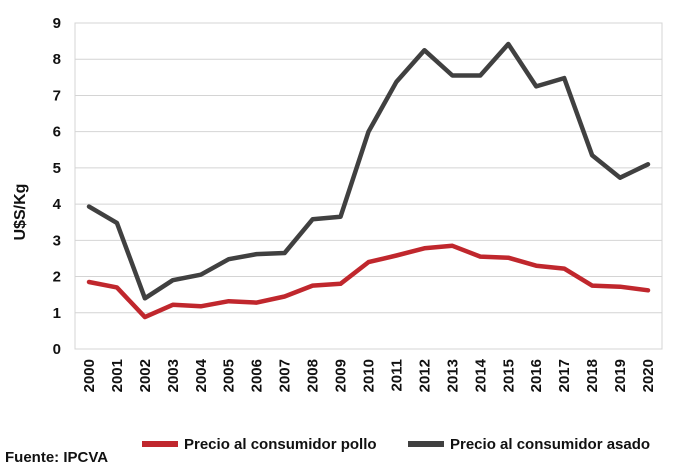  What do you see at coordinates (117, 375) in the screenshot?
I see `x-tick-label: 2001` at bounding box center [117, 375].